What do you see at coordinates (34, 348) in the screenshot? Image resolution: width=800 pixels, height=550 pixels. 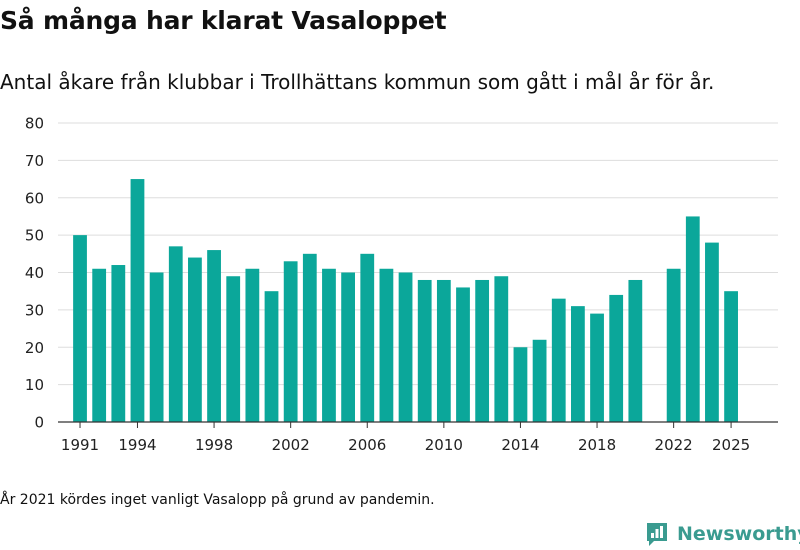 I see `y-tick-label: 20` at bounding box center [34, 348].